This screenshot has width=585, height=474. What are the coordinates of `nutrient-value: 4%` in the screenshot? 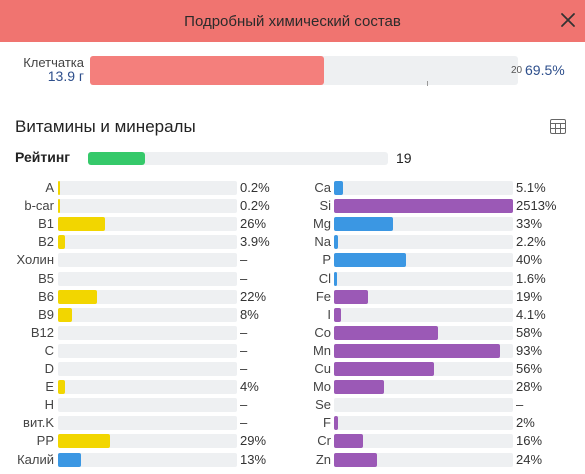 It's located at (249, 387).